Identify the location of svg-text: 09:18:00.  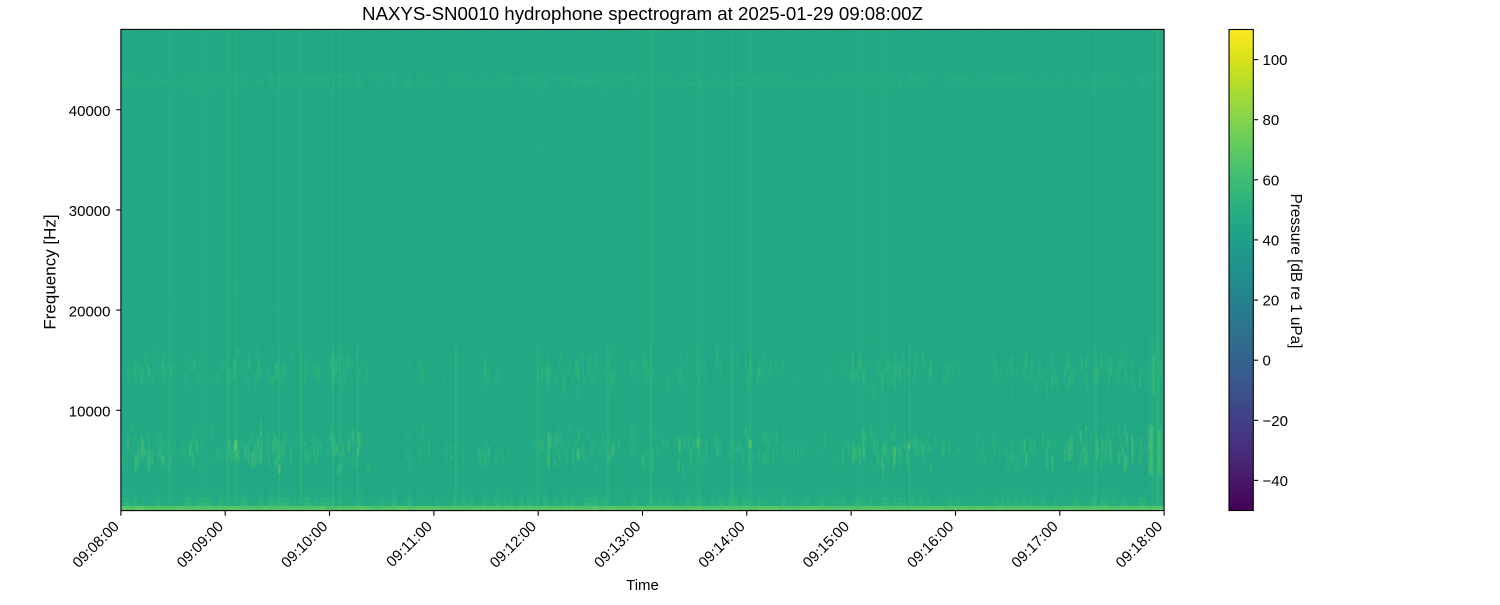
(1139, 544).